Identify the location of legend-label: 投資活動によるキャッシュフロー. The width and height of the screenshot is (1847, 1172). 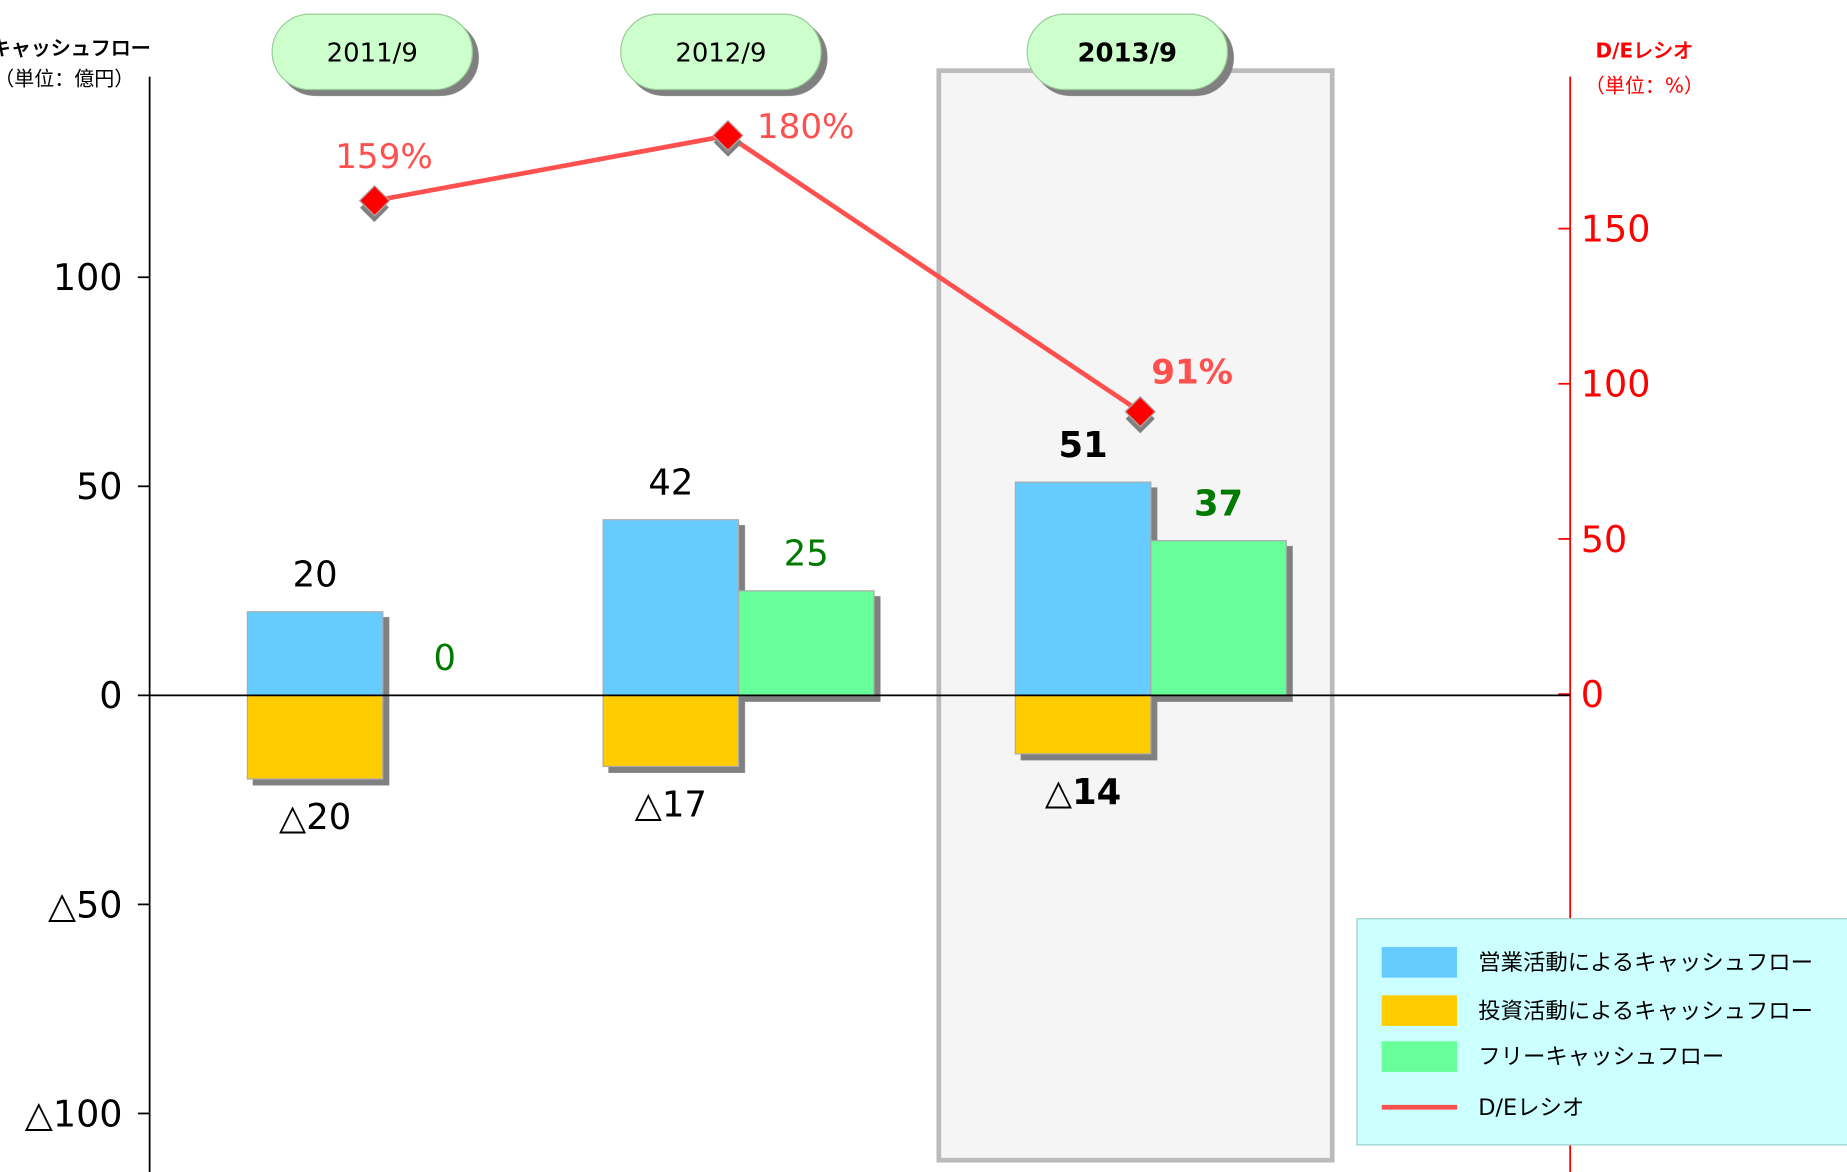
(1645, 1011).